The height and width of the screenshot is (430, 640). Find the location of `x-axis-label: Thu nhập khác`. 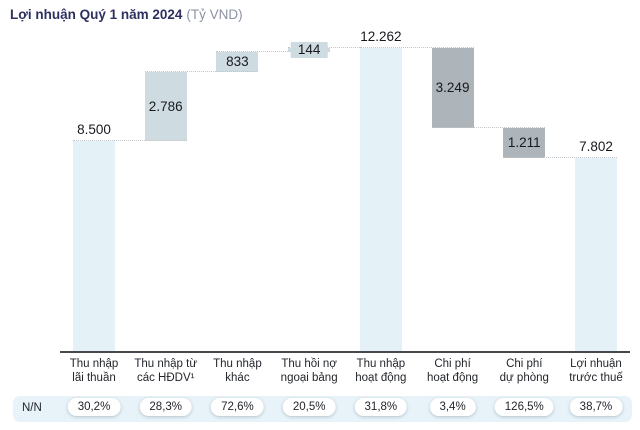

x-axis-label: Thu nhập khác is located at coordinates (237, 371).